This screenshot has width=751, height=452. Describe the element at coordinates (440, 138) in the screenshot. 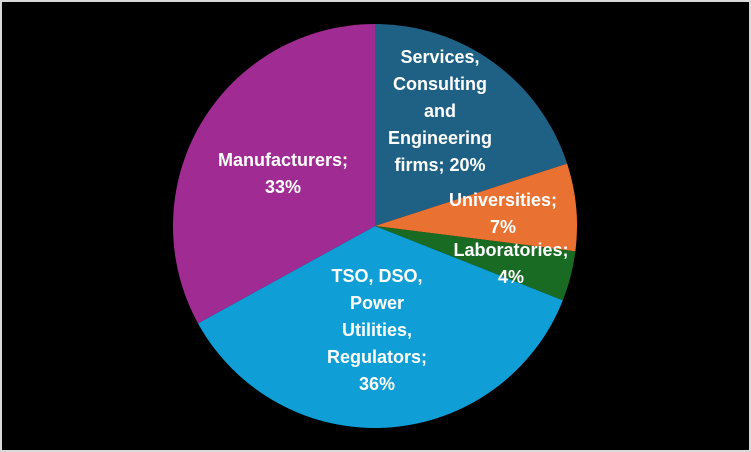

I see `label-line: Engineering` at that location.